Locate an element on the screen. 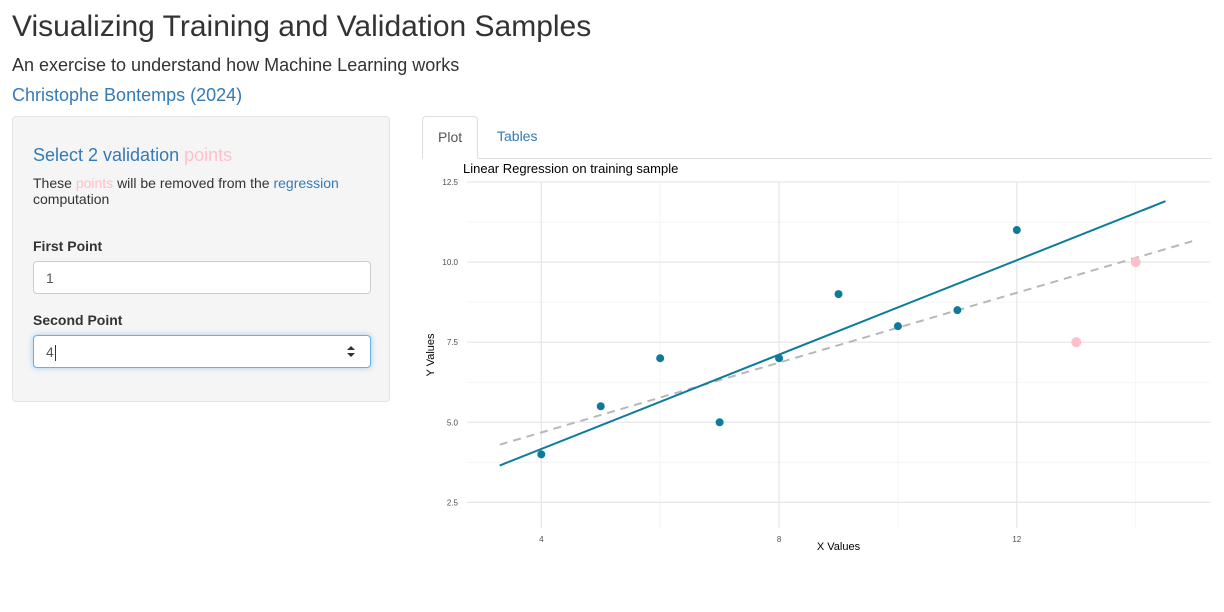  desc-highlight-regression: regression is located at coordinates (306, 183).